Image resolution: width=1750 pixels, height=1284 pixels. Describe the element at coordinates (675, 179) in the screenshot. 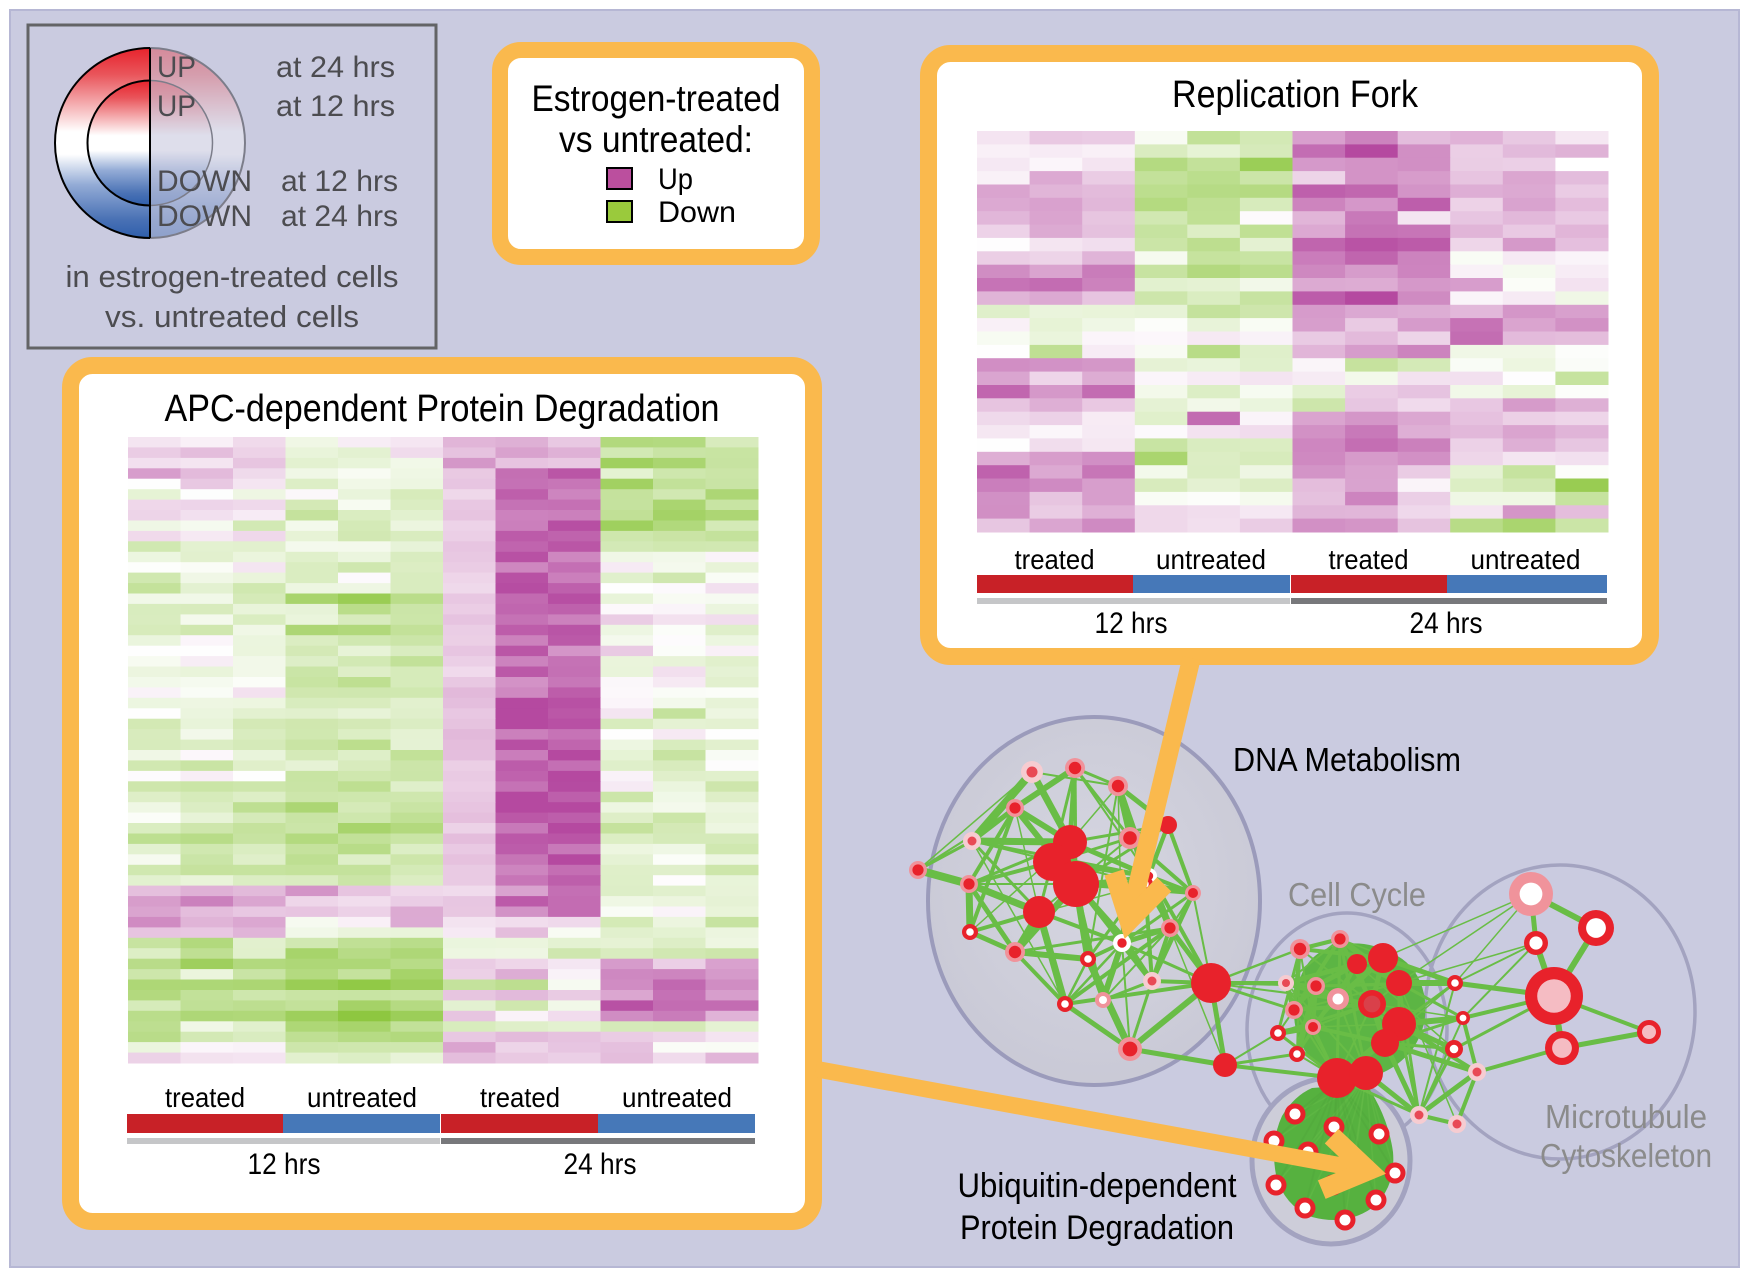

I see `svg-text: Up` at that location.